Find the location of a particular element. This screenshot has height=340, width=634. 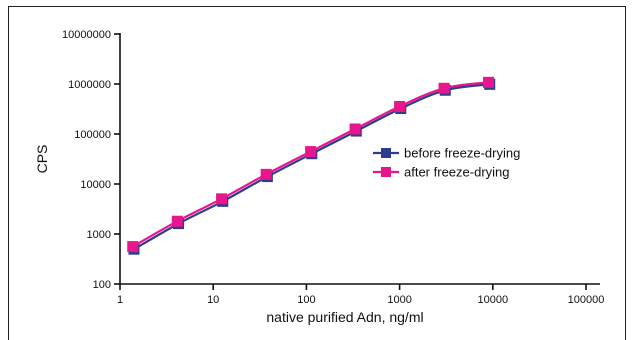

x-tick-label: 1 is located at coordinates (120, 300).